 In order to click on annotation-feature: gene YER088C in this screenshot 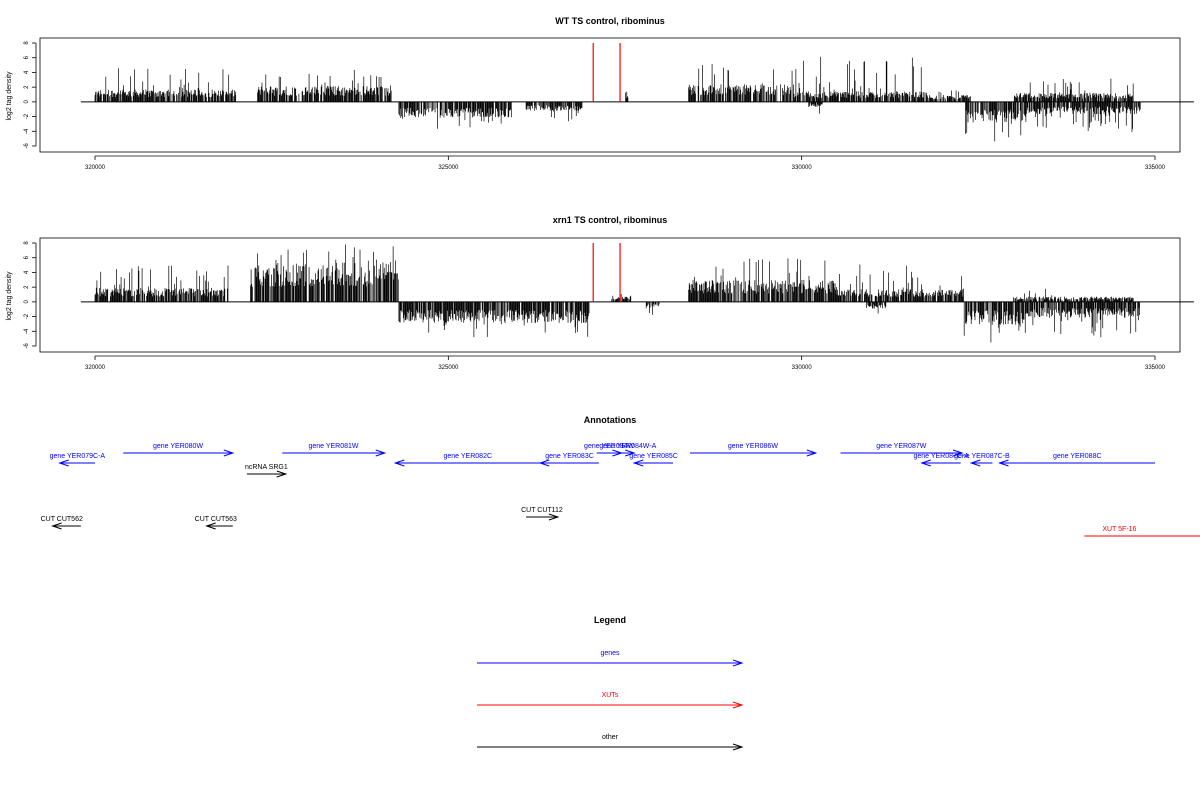, I will do `click(1076, 460)`.